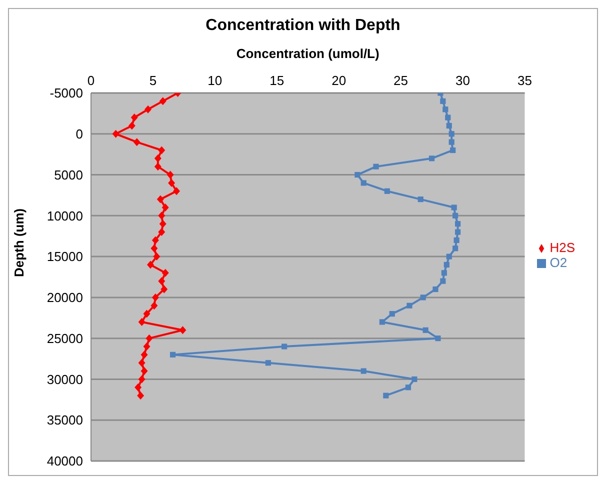 The width and height of the screenshot is (604, 482). I want to click on x-tick-label: 35, so click(524, 80).